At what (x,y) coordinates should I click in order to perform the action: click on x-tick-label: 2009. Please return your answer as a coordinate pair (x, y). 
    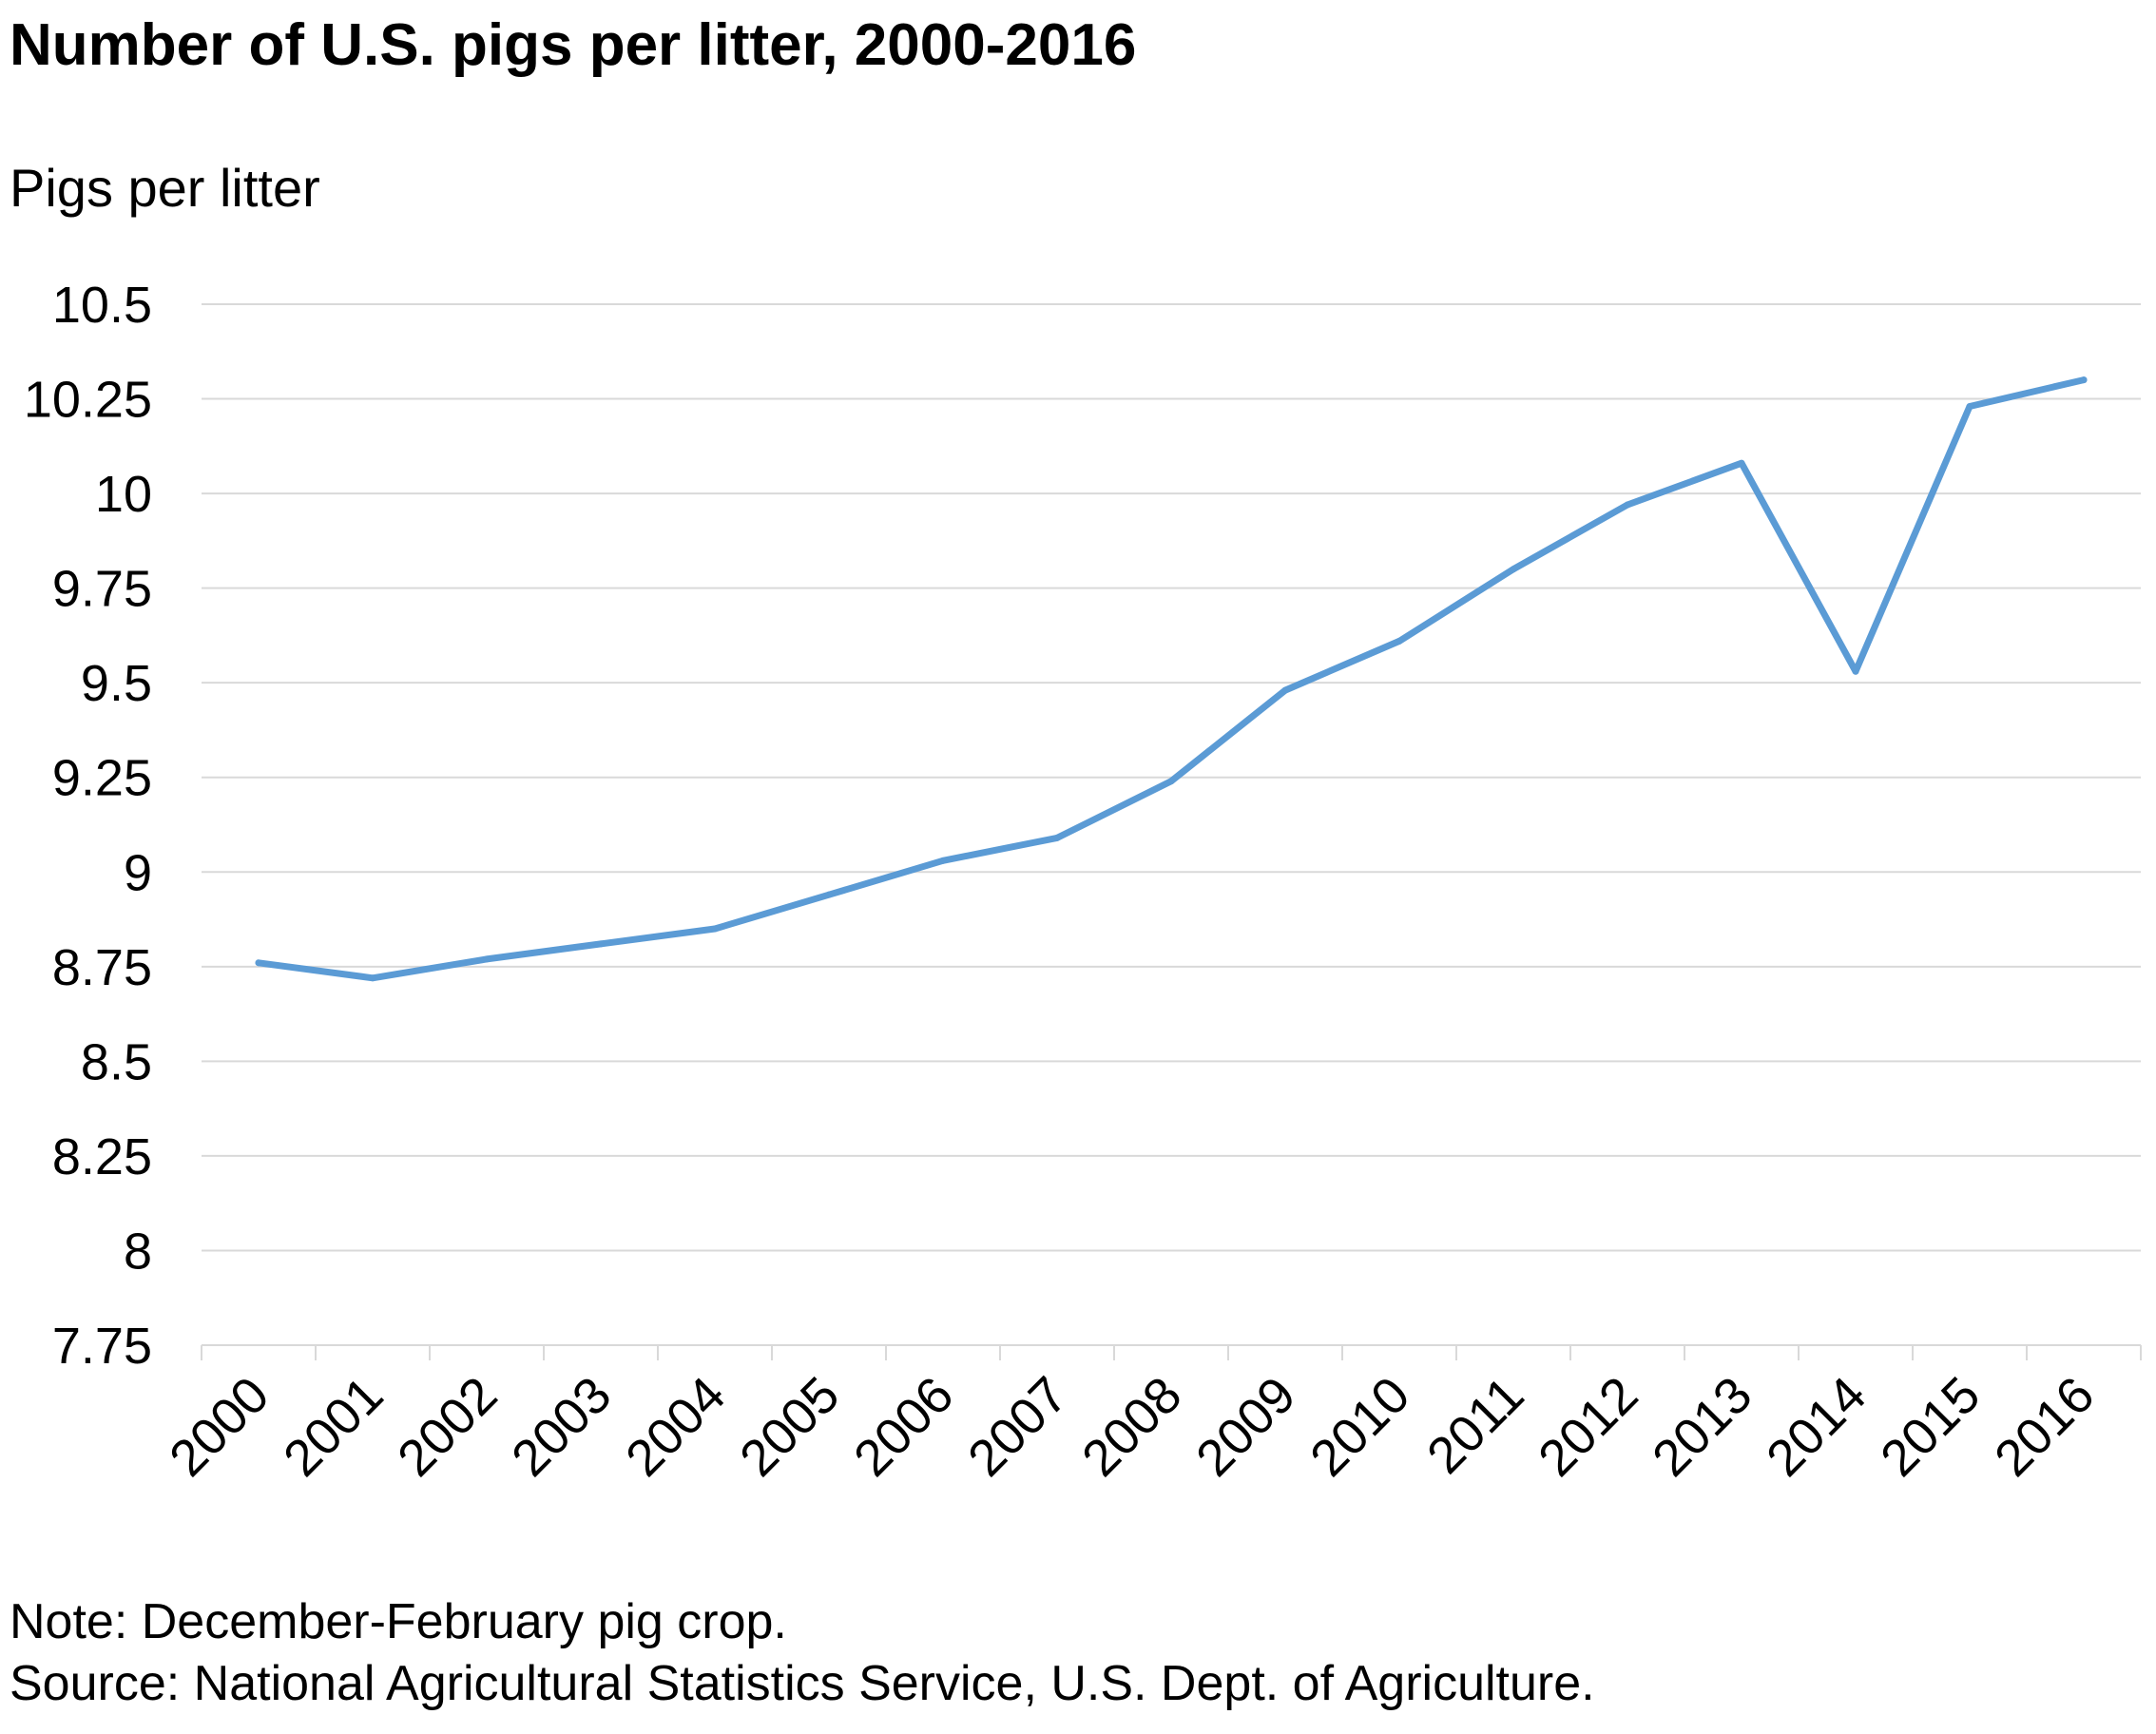
    Looking at the image, I should click on (1245, 1426).